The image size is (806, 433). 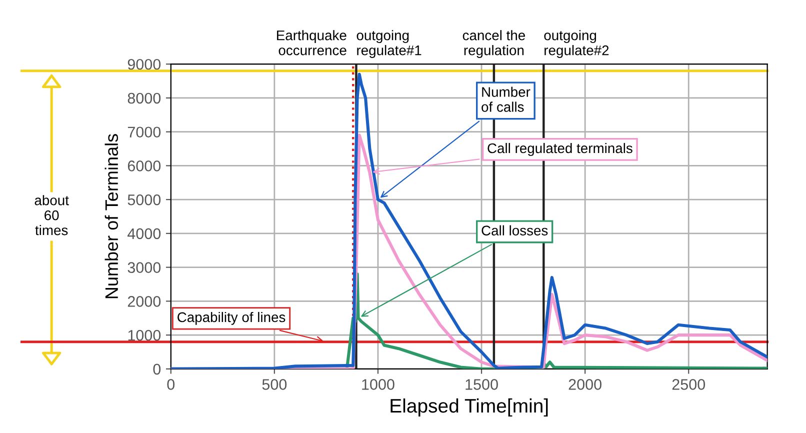 What do you see at coordinates (111, 216) in the screenshot?
I see `y-axis-title: Number of Terminals` at bounding box center [111, 216].